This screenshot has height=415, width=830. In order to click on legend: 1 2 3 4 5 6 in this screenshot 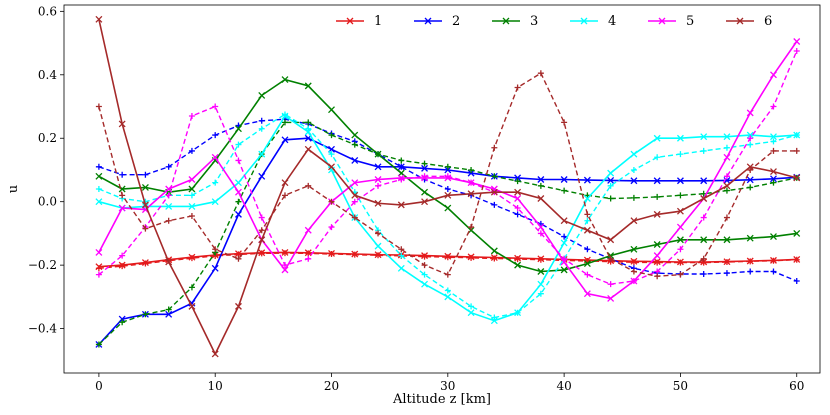, I will do `click(554, 21)`.